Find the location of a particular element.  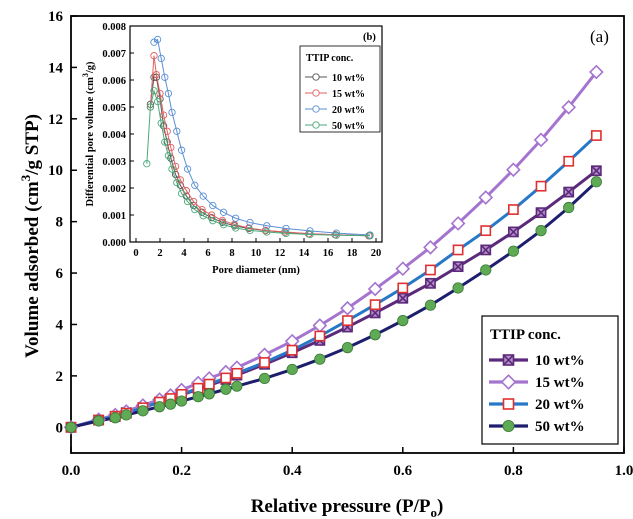

main-y-tick-label: 2 is located at coordinates (60, 377).